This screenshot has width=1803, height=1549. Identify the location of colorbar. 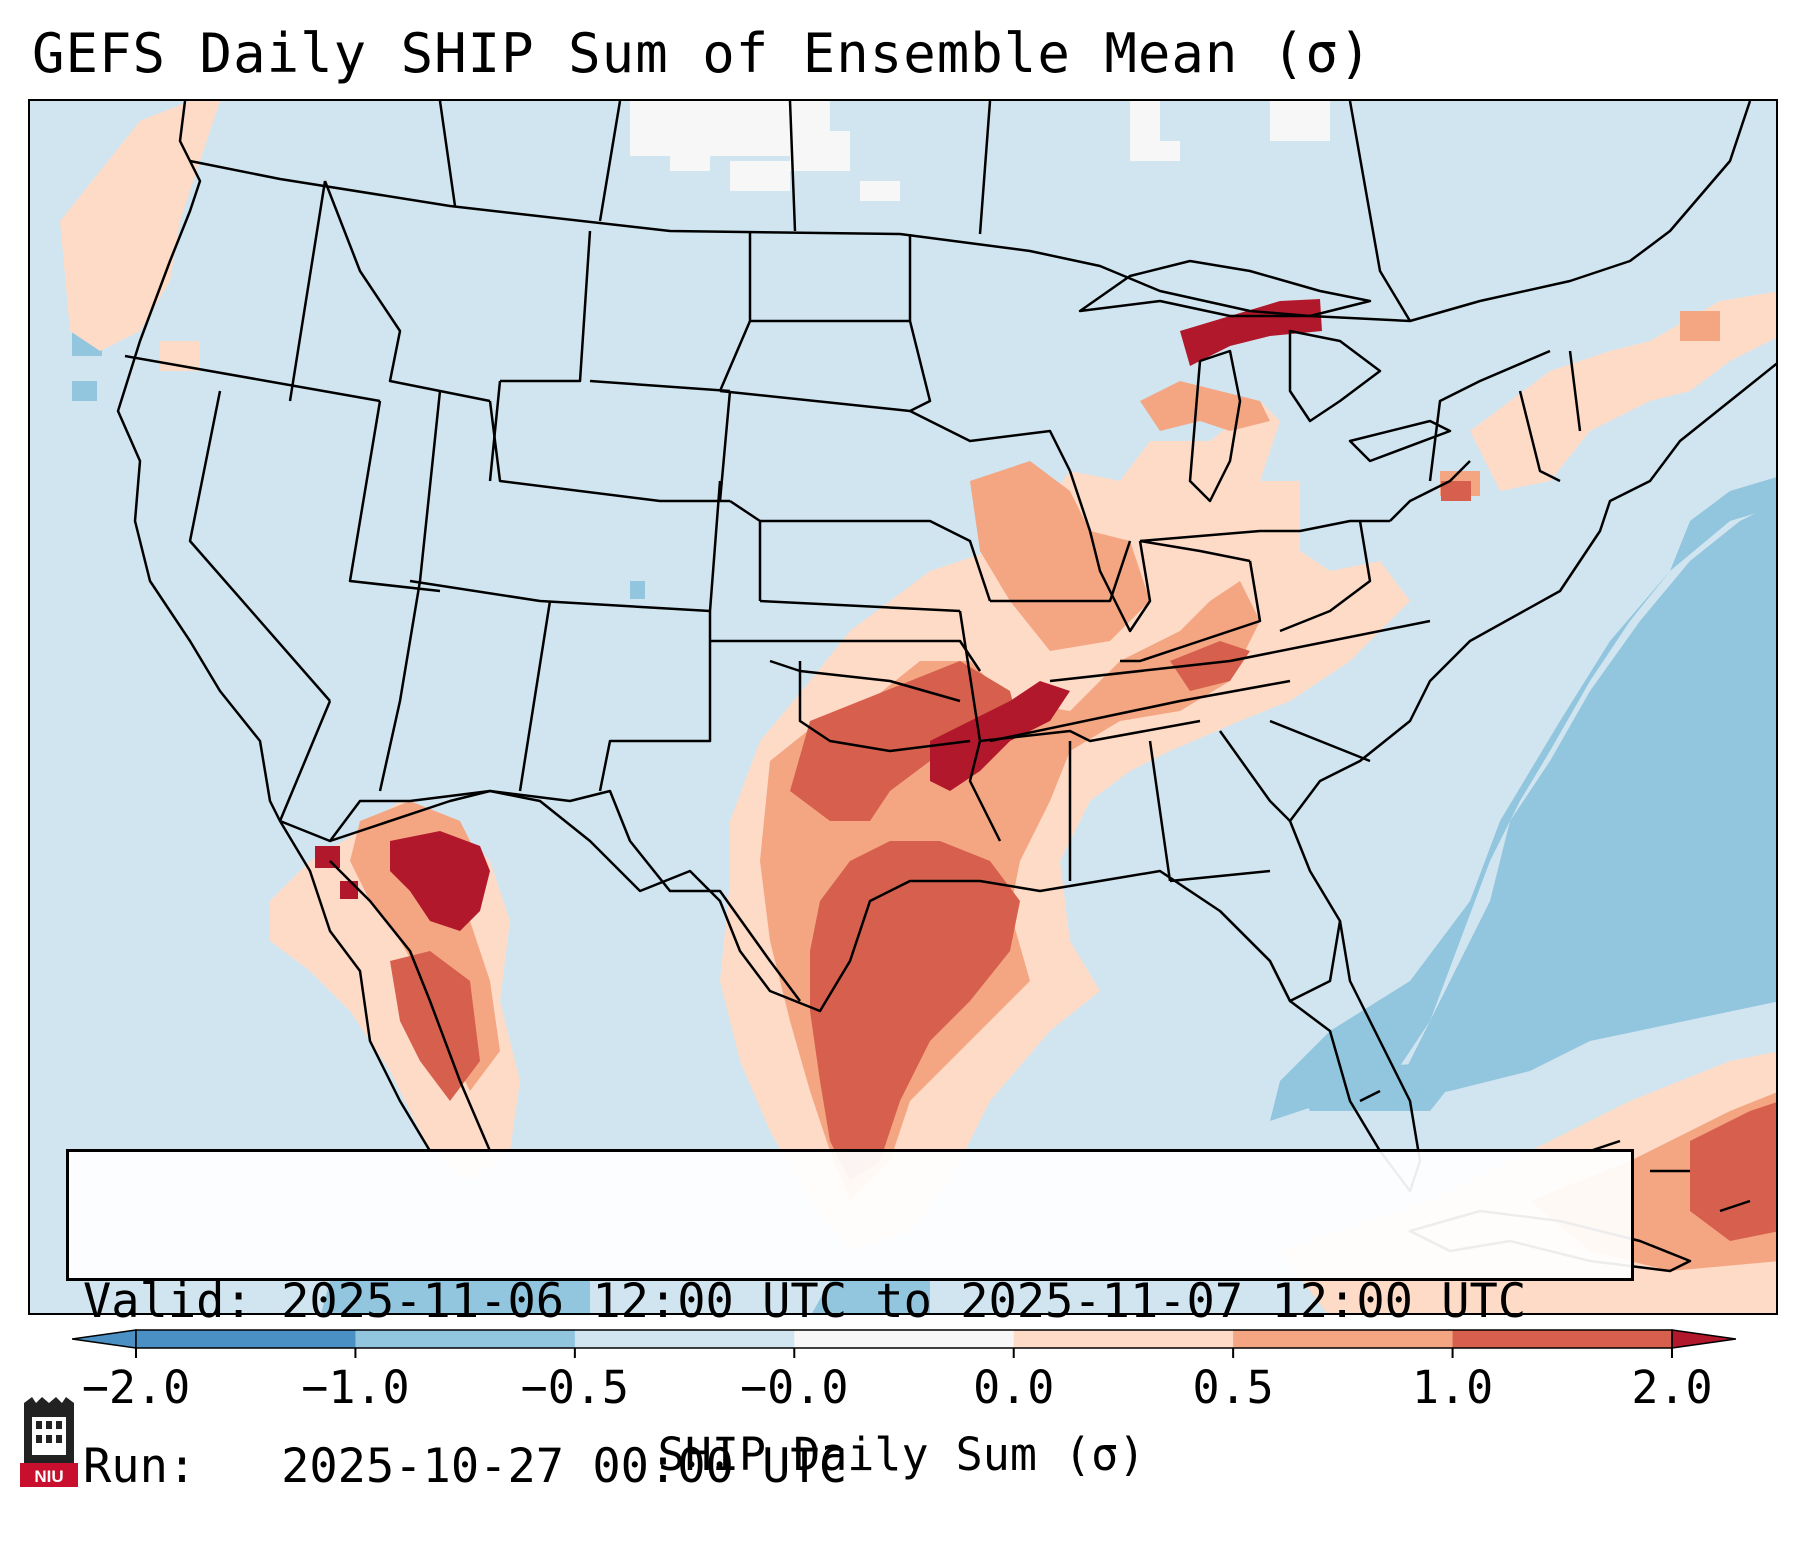
(904, 1343).